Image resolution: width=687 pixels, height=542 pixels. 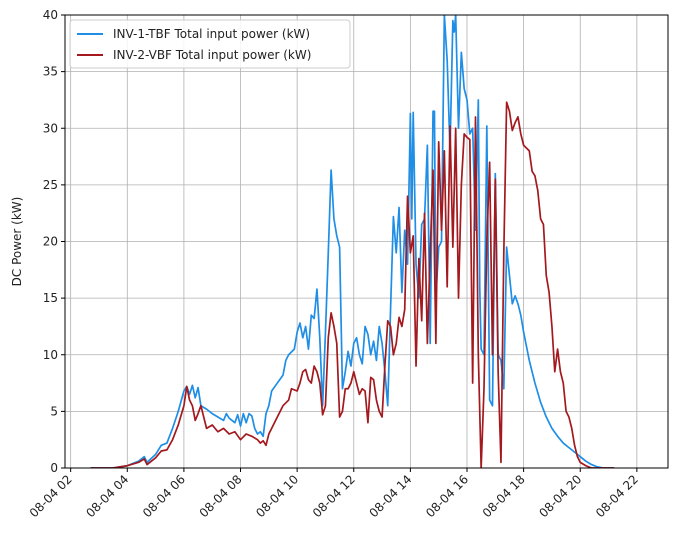 I want to click on y-tick-label: 0, so click(x=54, y=468).